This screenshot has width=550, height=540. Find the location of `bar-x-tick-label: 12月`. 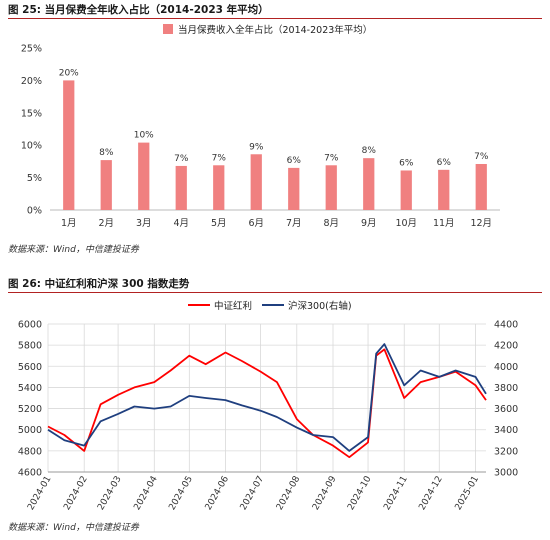

bar-x-tick-label: 12月 is located at coordinates (481, 223).